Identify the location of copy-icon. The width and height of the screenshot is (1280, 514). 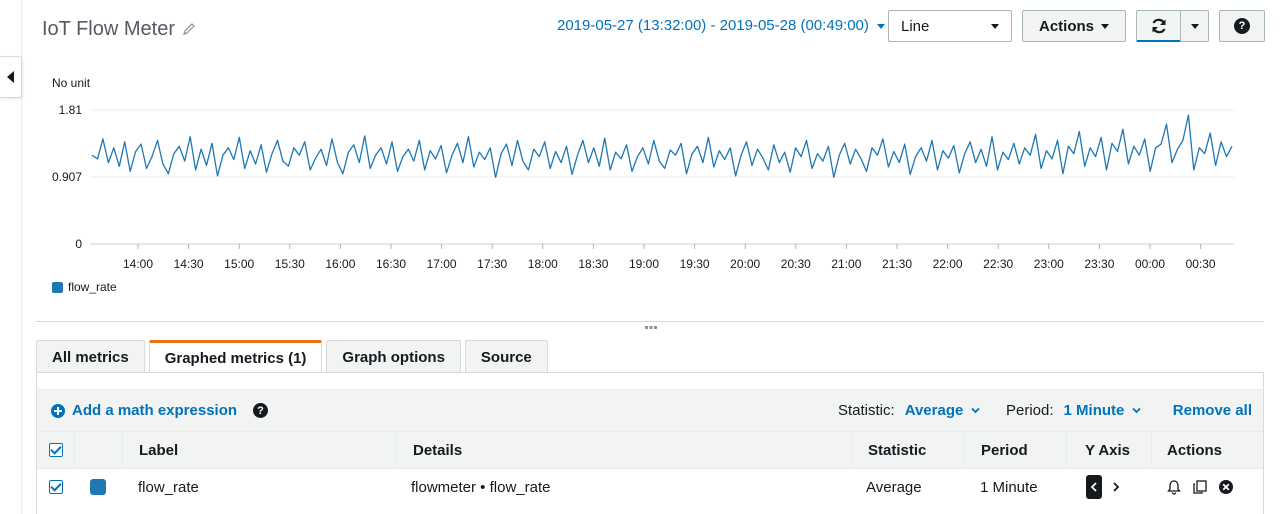
(1200, 487).